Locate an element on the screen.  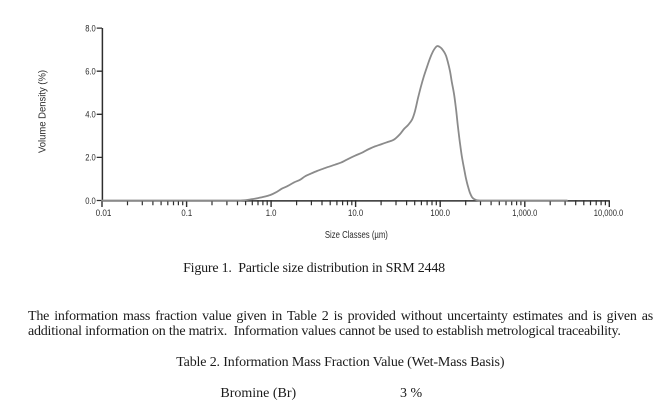
svg-text: 6.0 is located at coordinates (90, 72).